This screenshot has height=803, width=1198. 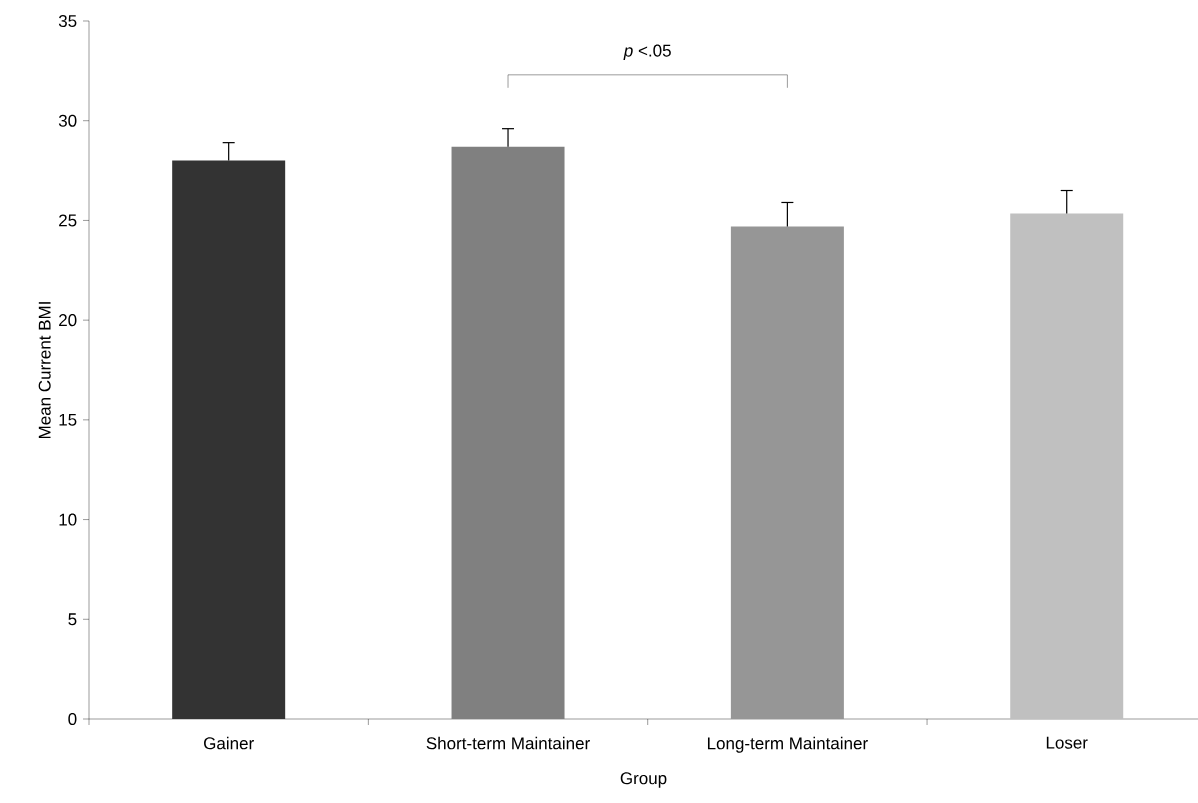 What do you see at coordinates (229, 743) in the screenshot?
I see `x-tick-label: Gainer` at bounding box center [229, 743].